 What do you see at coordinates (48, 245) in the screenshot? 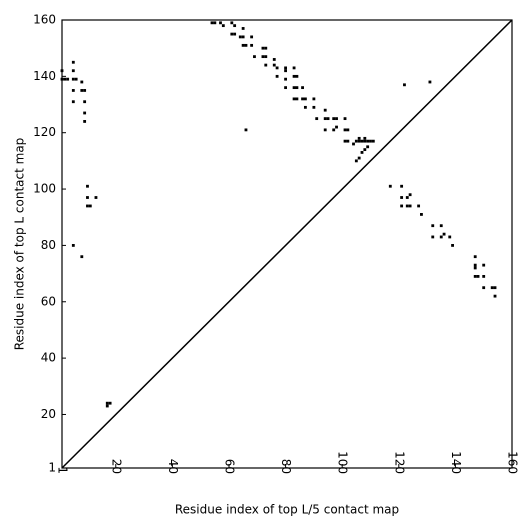
I see `y-tick-label: 80` at bounding box center [48, 245].